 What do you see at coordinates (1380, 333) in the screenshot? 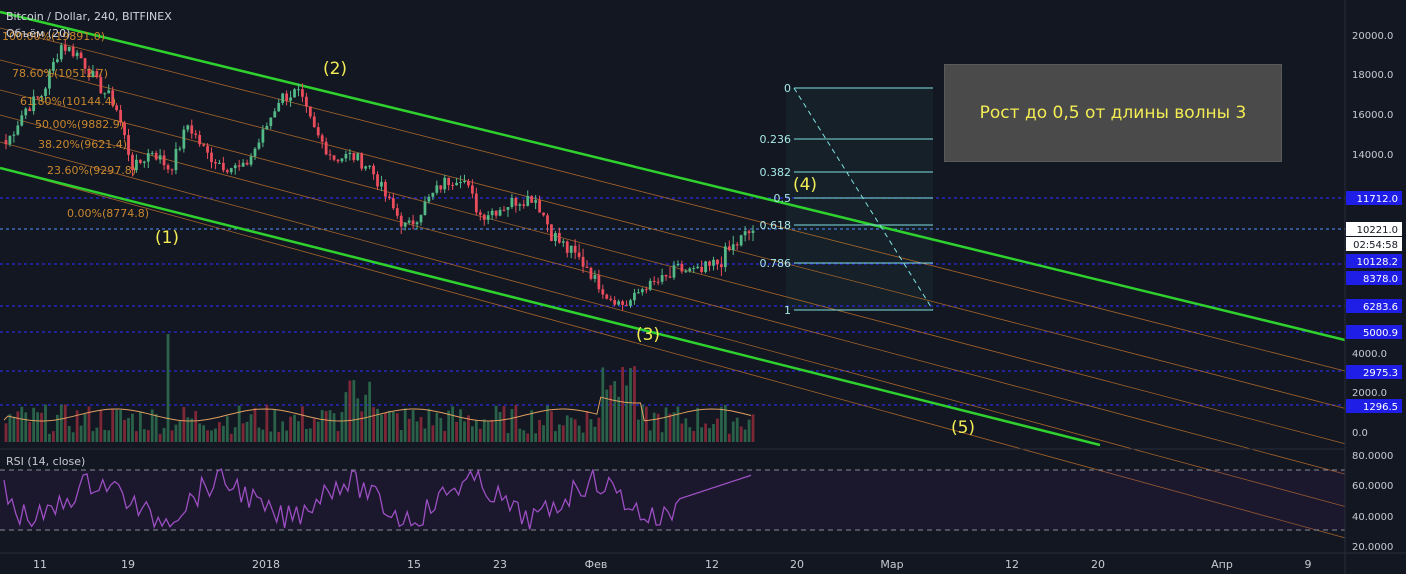
I see `price-marker-label: 5000.9` at bounding box center [1380, 333].